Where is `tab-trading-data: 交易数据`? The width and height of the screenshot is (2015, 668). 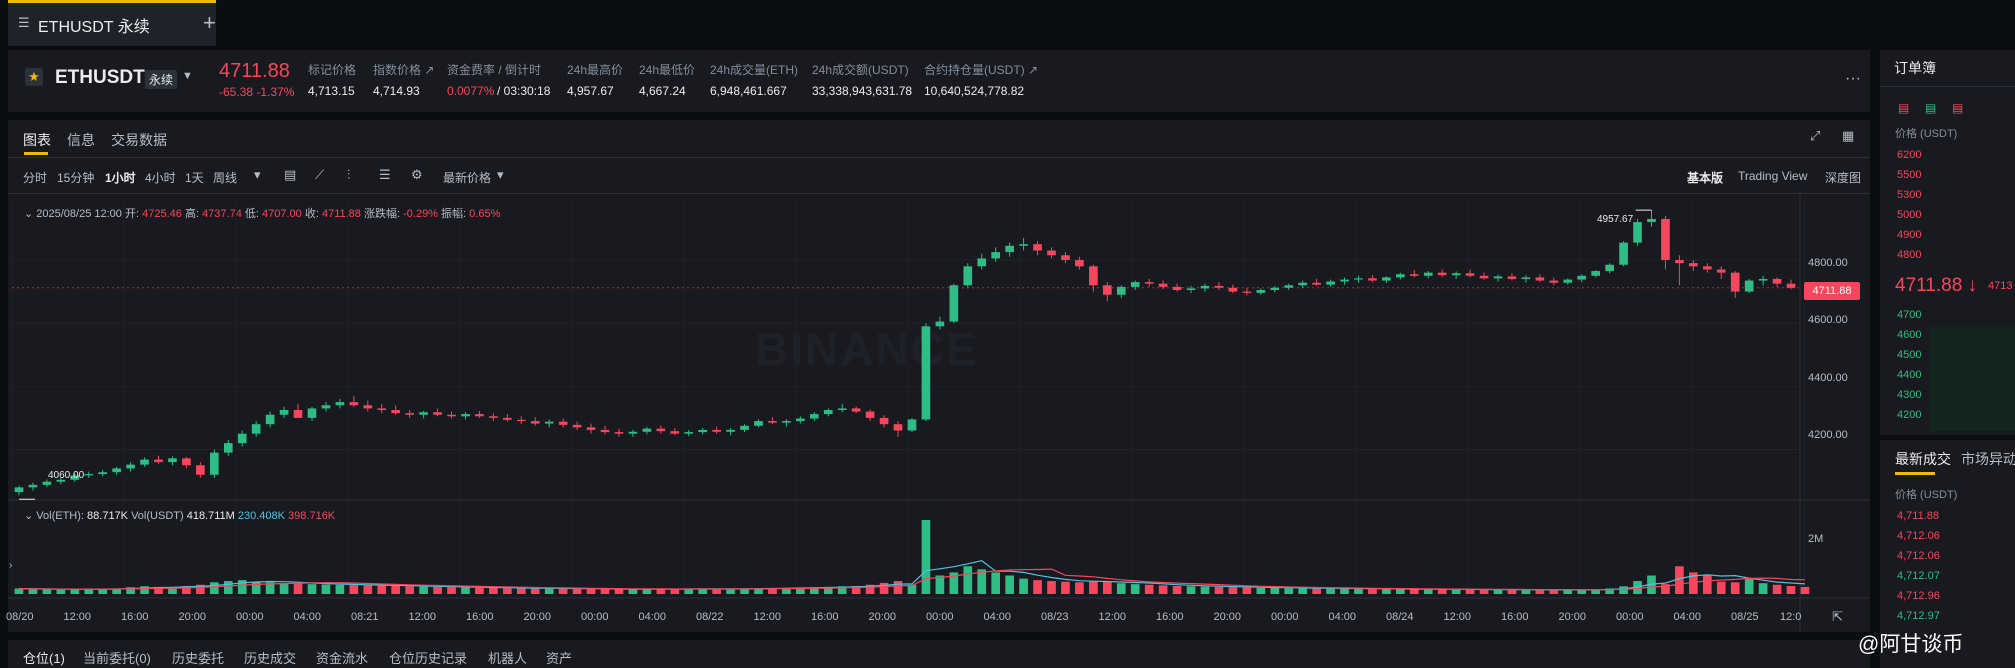
tab-trading-data: 交易数据 is located at coordinates (139, 140).